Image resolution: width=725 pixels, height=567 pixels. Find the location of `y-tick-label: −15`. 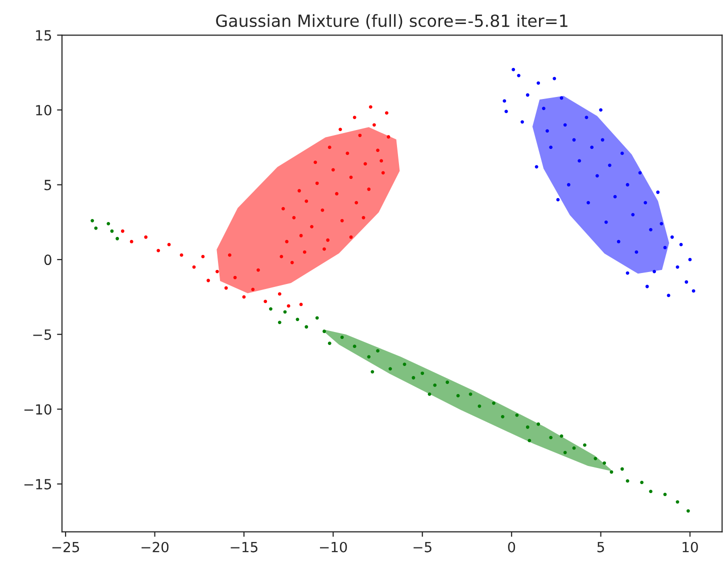

y-tick-label: −15 is located at coordinates (38, 484).